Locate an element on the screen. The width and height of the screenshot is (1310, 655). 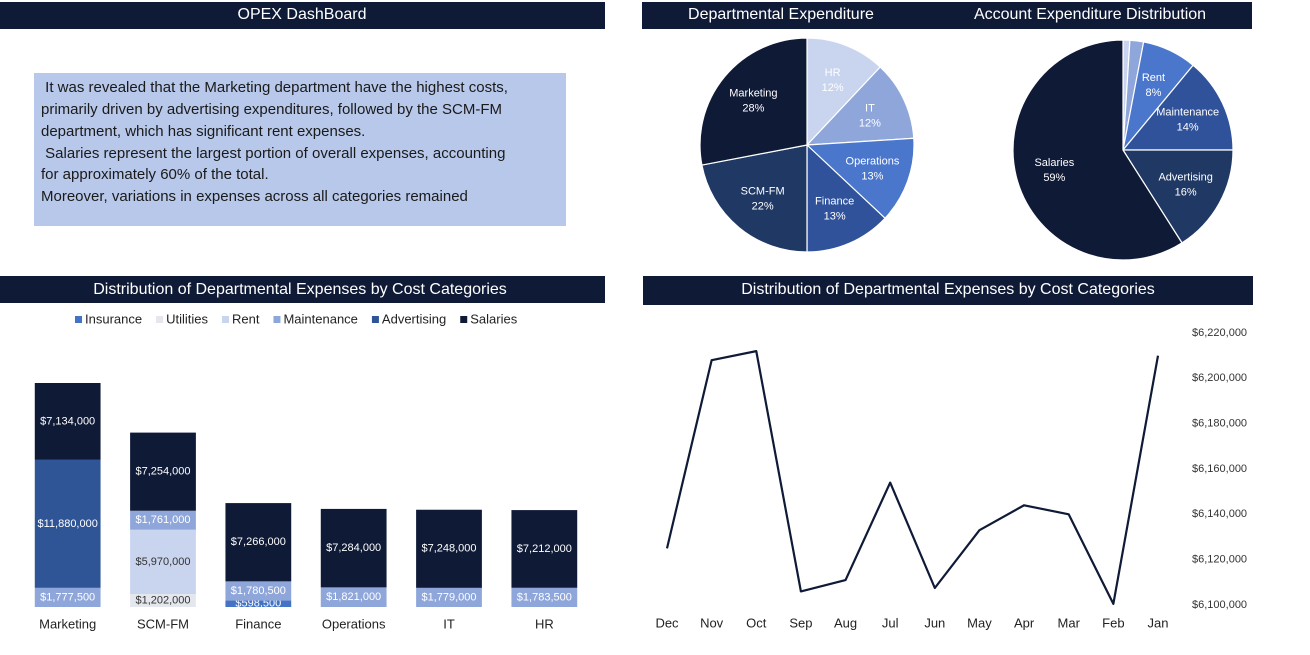
x-tick-label: Sep is located at coordinates (800, 622).